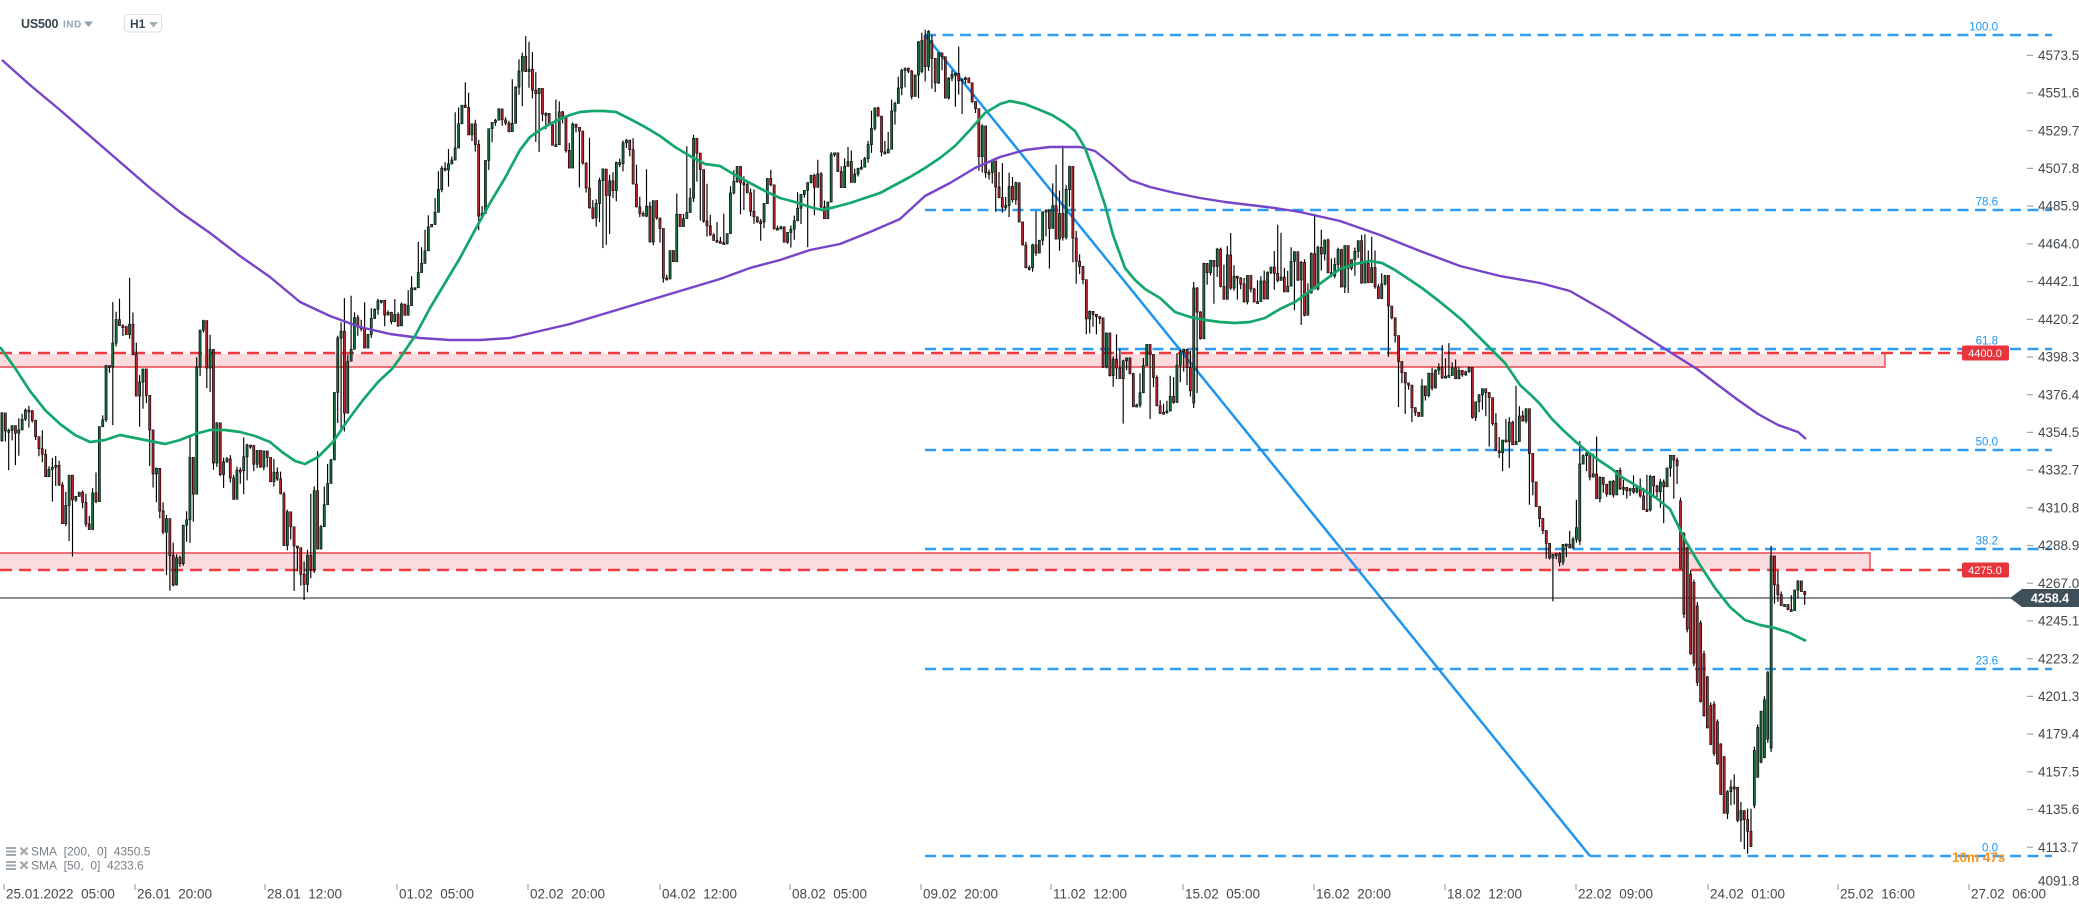 This screenshot has height=914, width=2079. Describe the element at coordinates (2058, 55) in the screenshot. I see `svg-text: 4573.5` at that location.